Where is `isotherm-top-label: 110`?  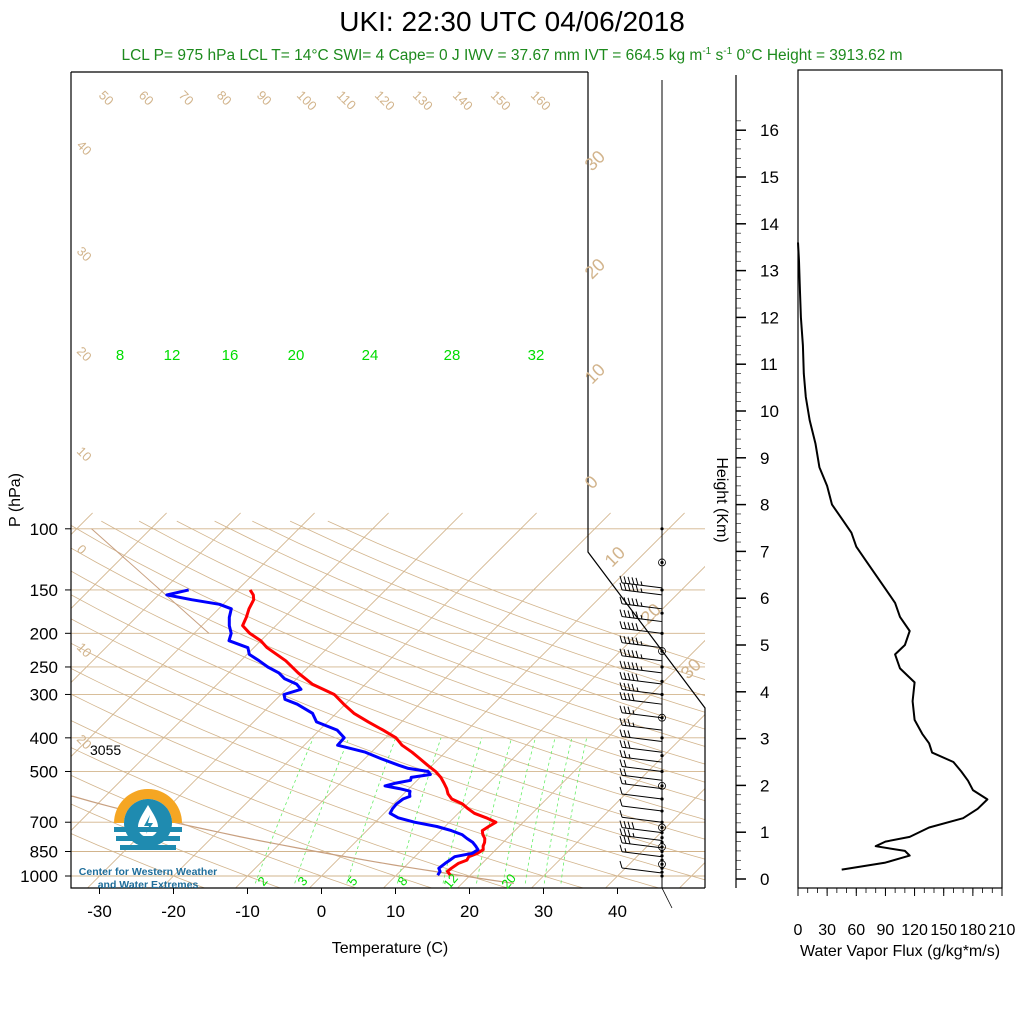 isotherm-top-label: 110 is located at coordinates (346, 100).